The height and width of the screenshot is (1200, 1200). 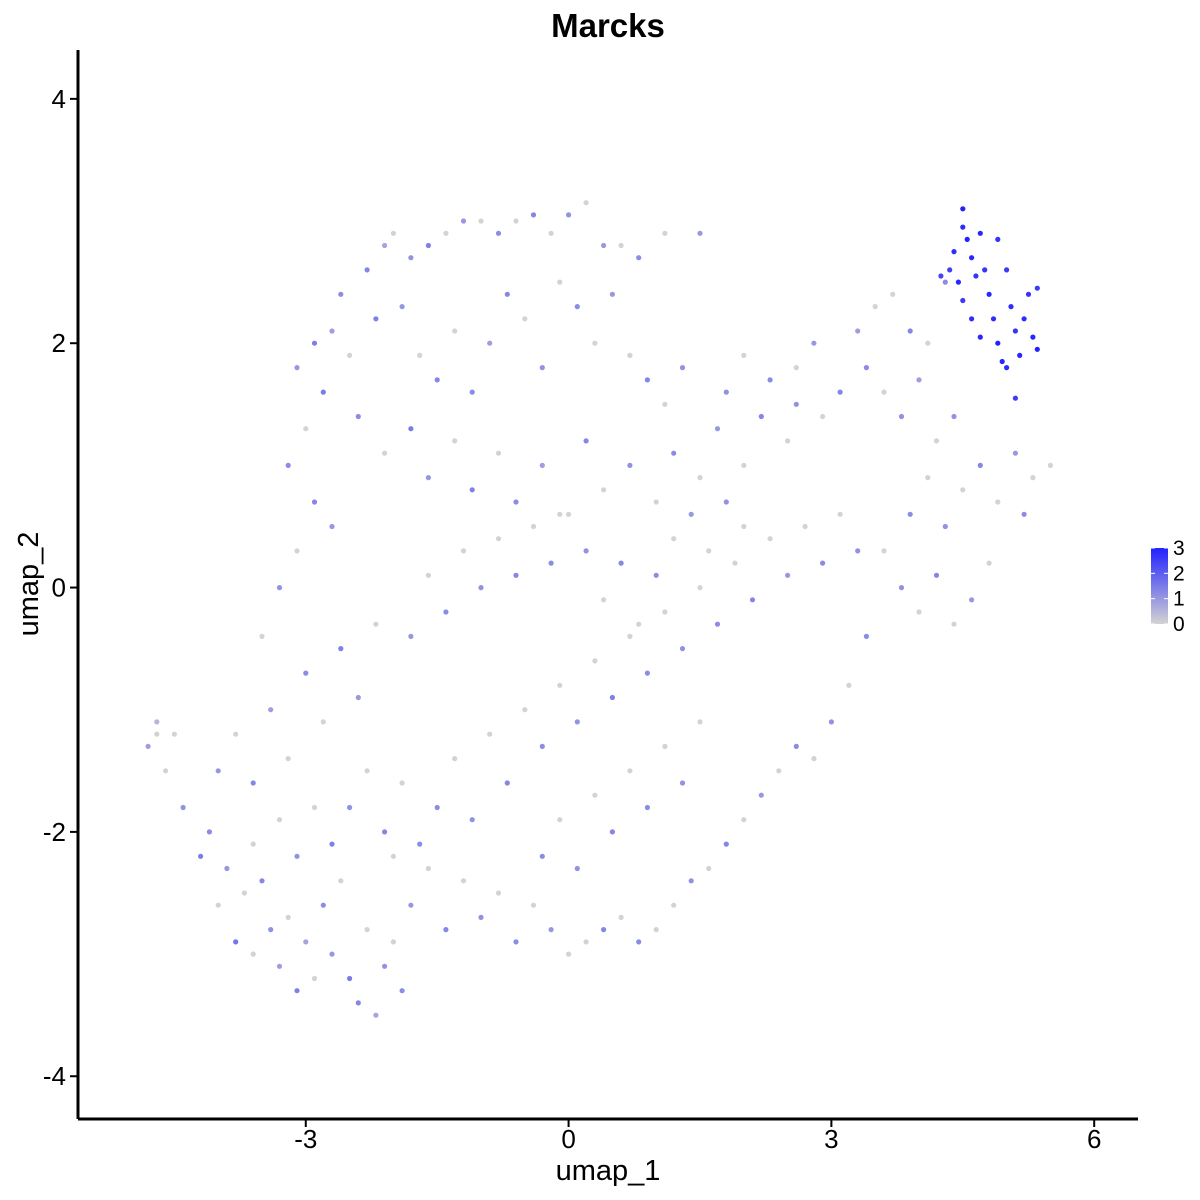 What do you see at coordinates (59, 99) in the screenshot?
I see `y-tick-label: 4` at bounding box center [59, 99].